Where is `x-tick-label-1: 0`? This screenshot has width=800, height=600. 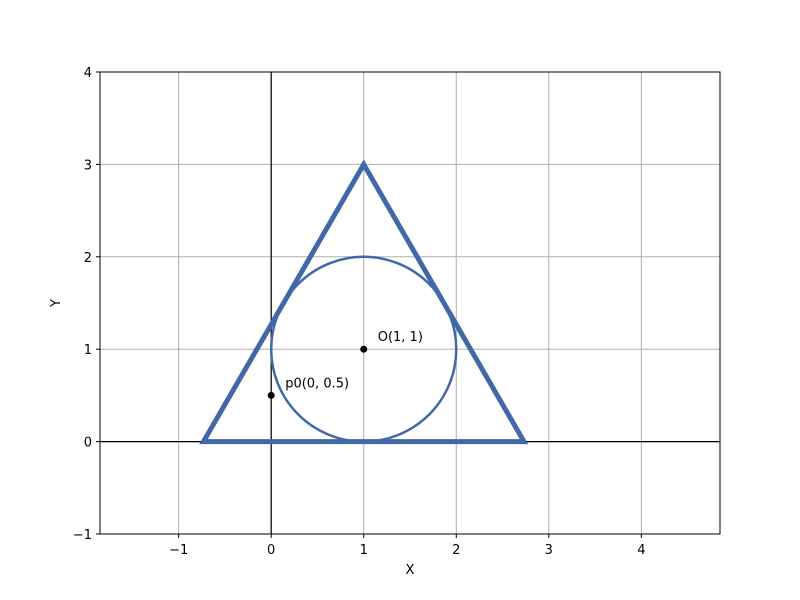 x-tick-label-1: 0 is located at coordinates (271, 550).